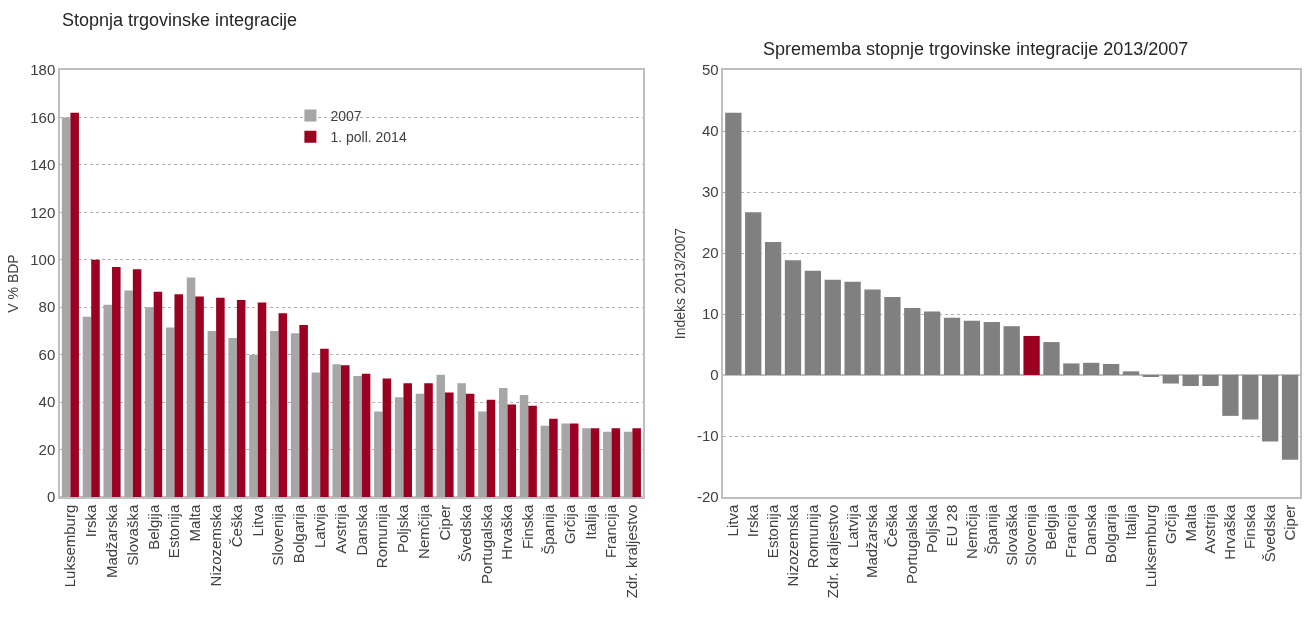 This screenshot has height=627, width=1312. I want to click on x-tick-label: Luksemburg, so click(70, 546).